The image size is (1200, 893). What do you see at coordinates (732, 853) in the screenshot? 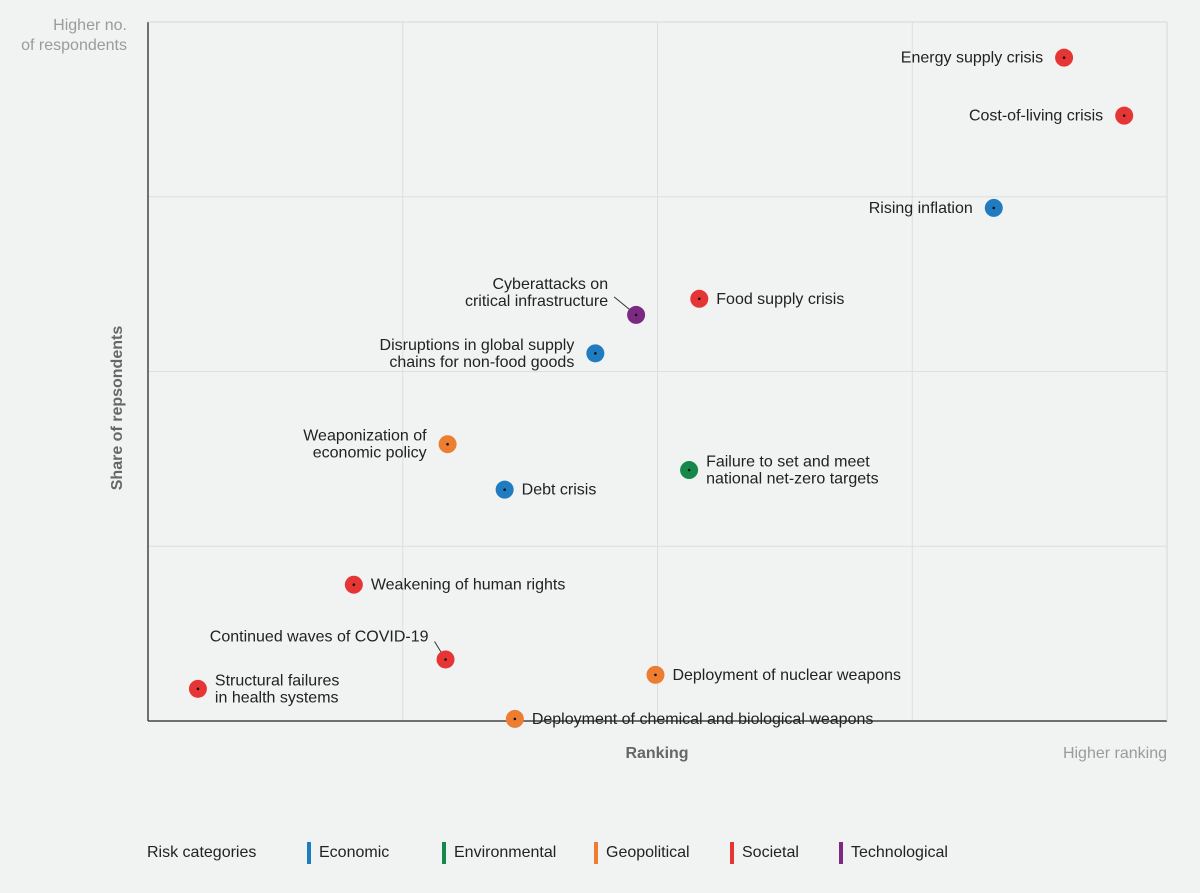
I see `legend-swatch-societal` at bounding box center [732, 853].